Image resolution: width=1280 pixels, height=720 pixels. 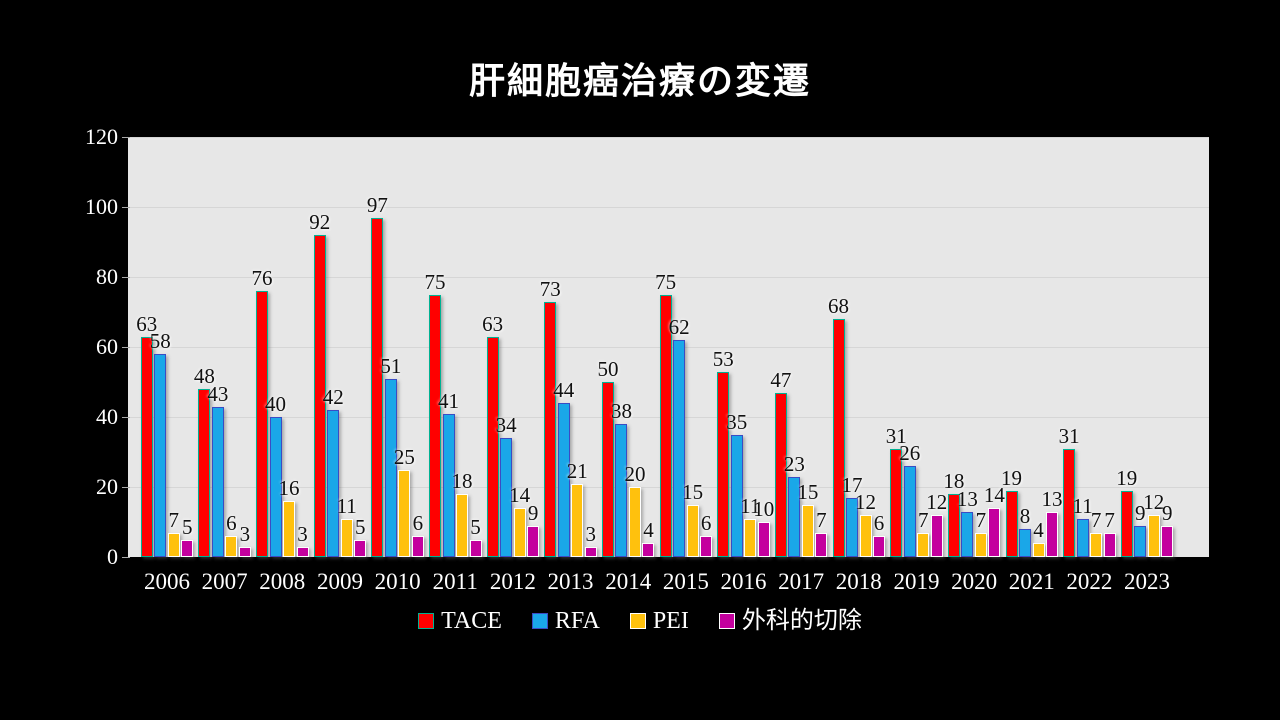 What do you see at coordinates (173, 544) in the screenshot?
I see `bar-PEI-2006` at bounding box center [173, 544].